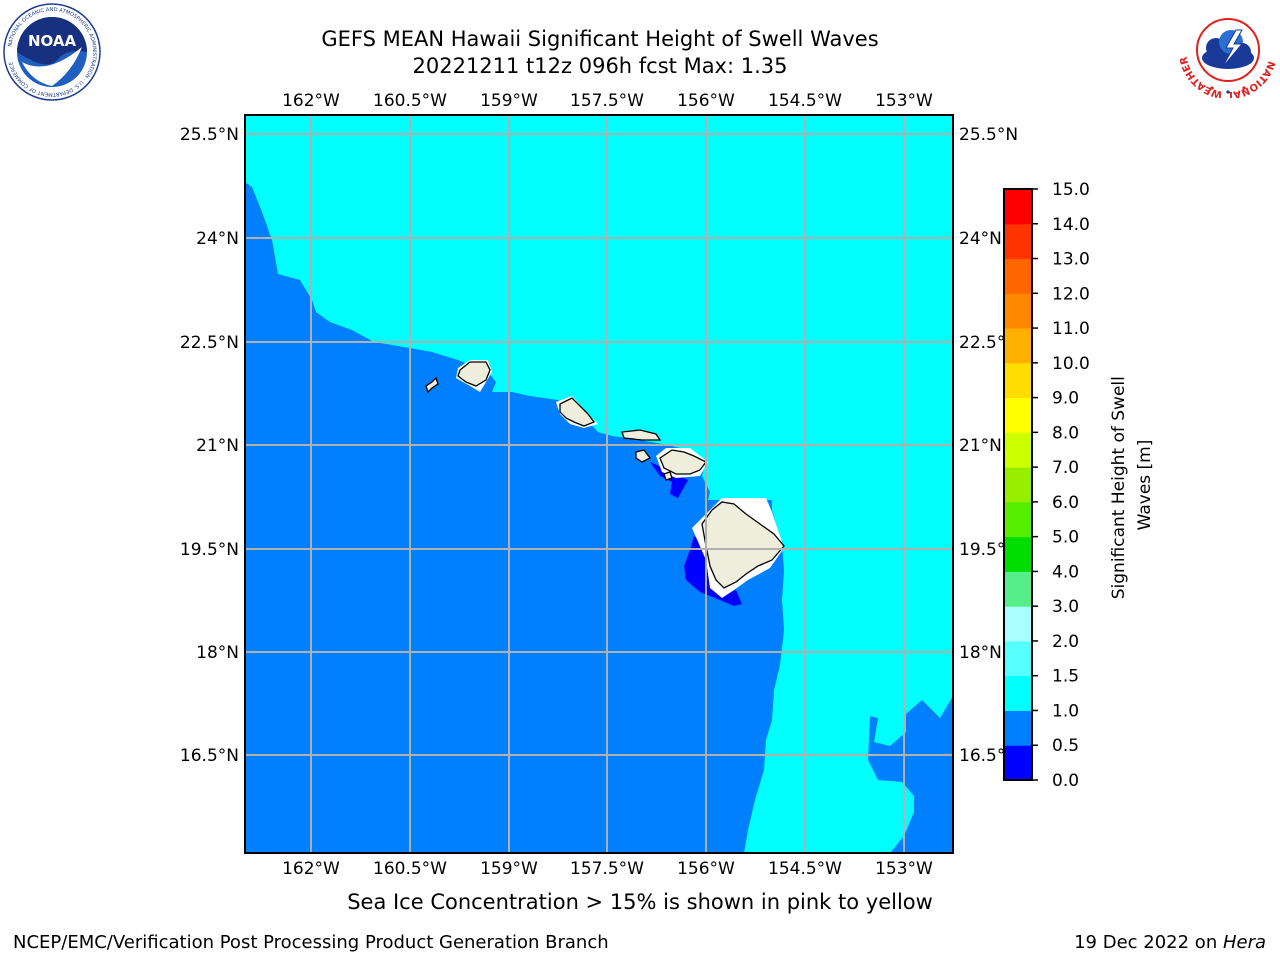 This screenshot has width=1280, height=960. What do you see at coordinates (1065, 677) in the screenshot?
I see `colorbar-tick-label: 1.5` at bounding box center [1065, 677].